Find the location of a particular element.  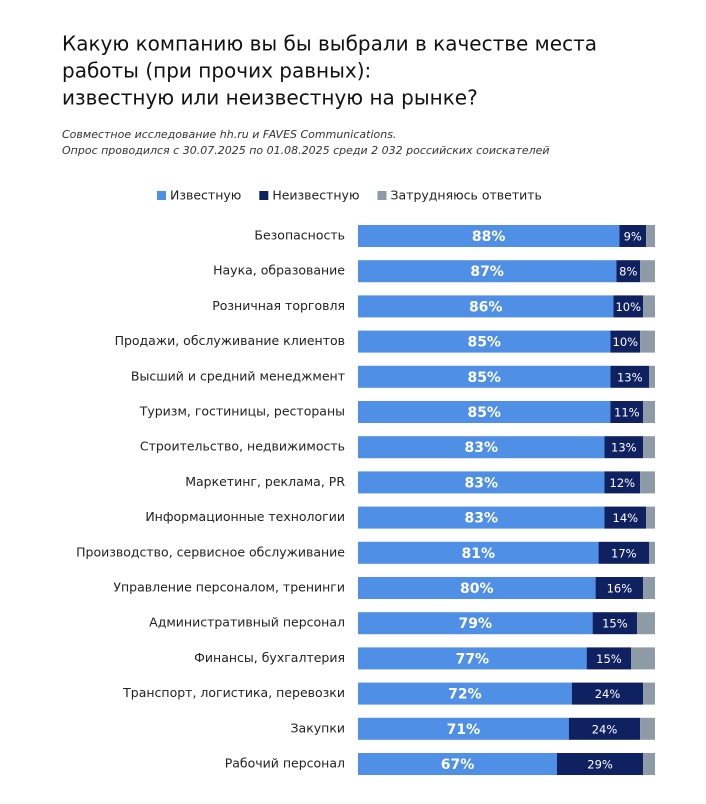

value-label: 71% is located at coordinates (464, 730).